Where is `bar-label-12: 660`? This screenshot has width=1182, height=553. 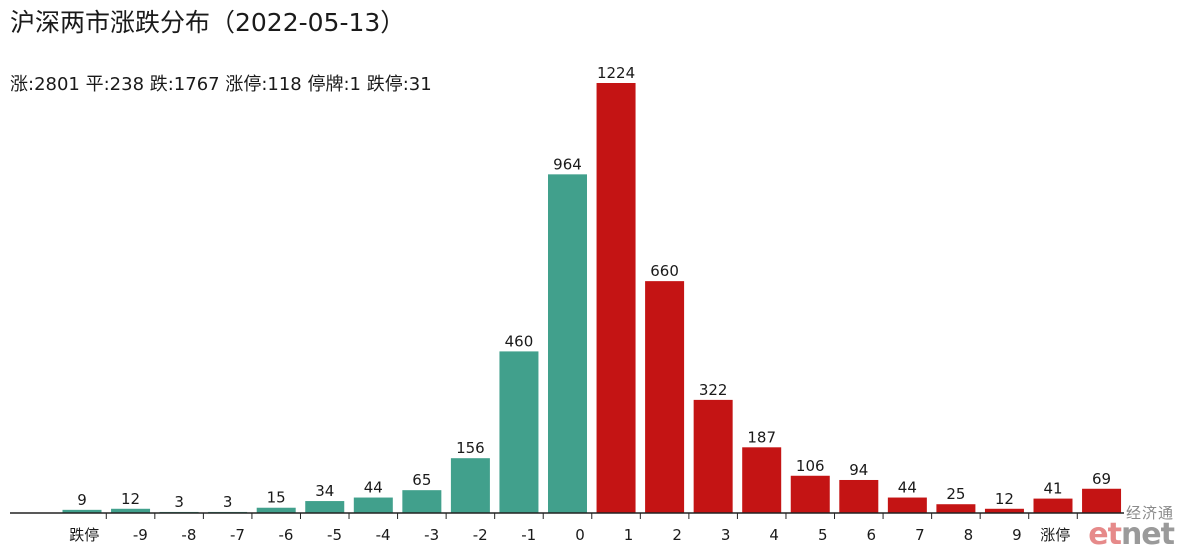
bar-label-12: 660 is located at coordinates (664, 271).